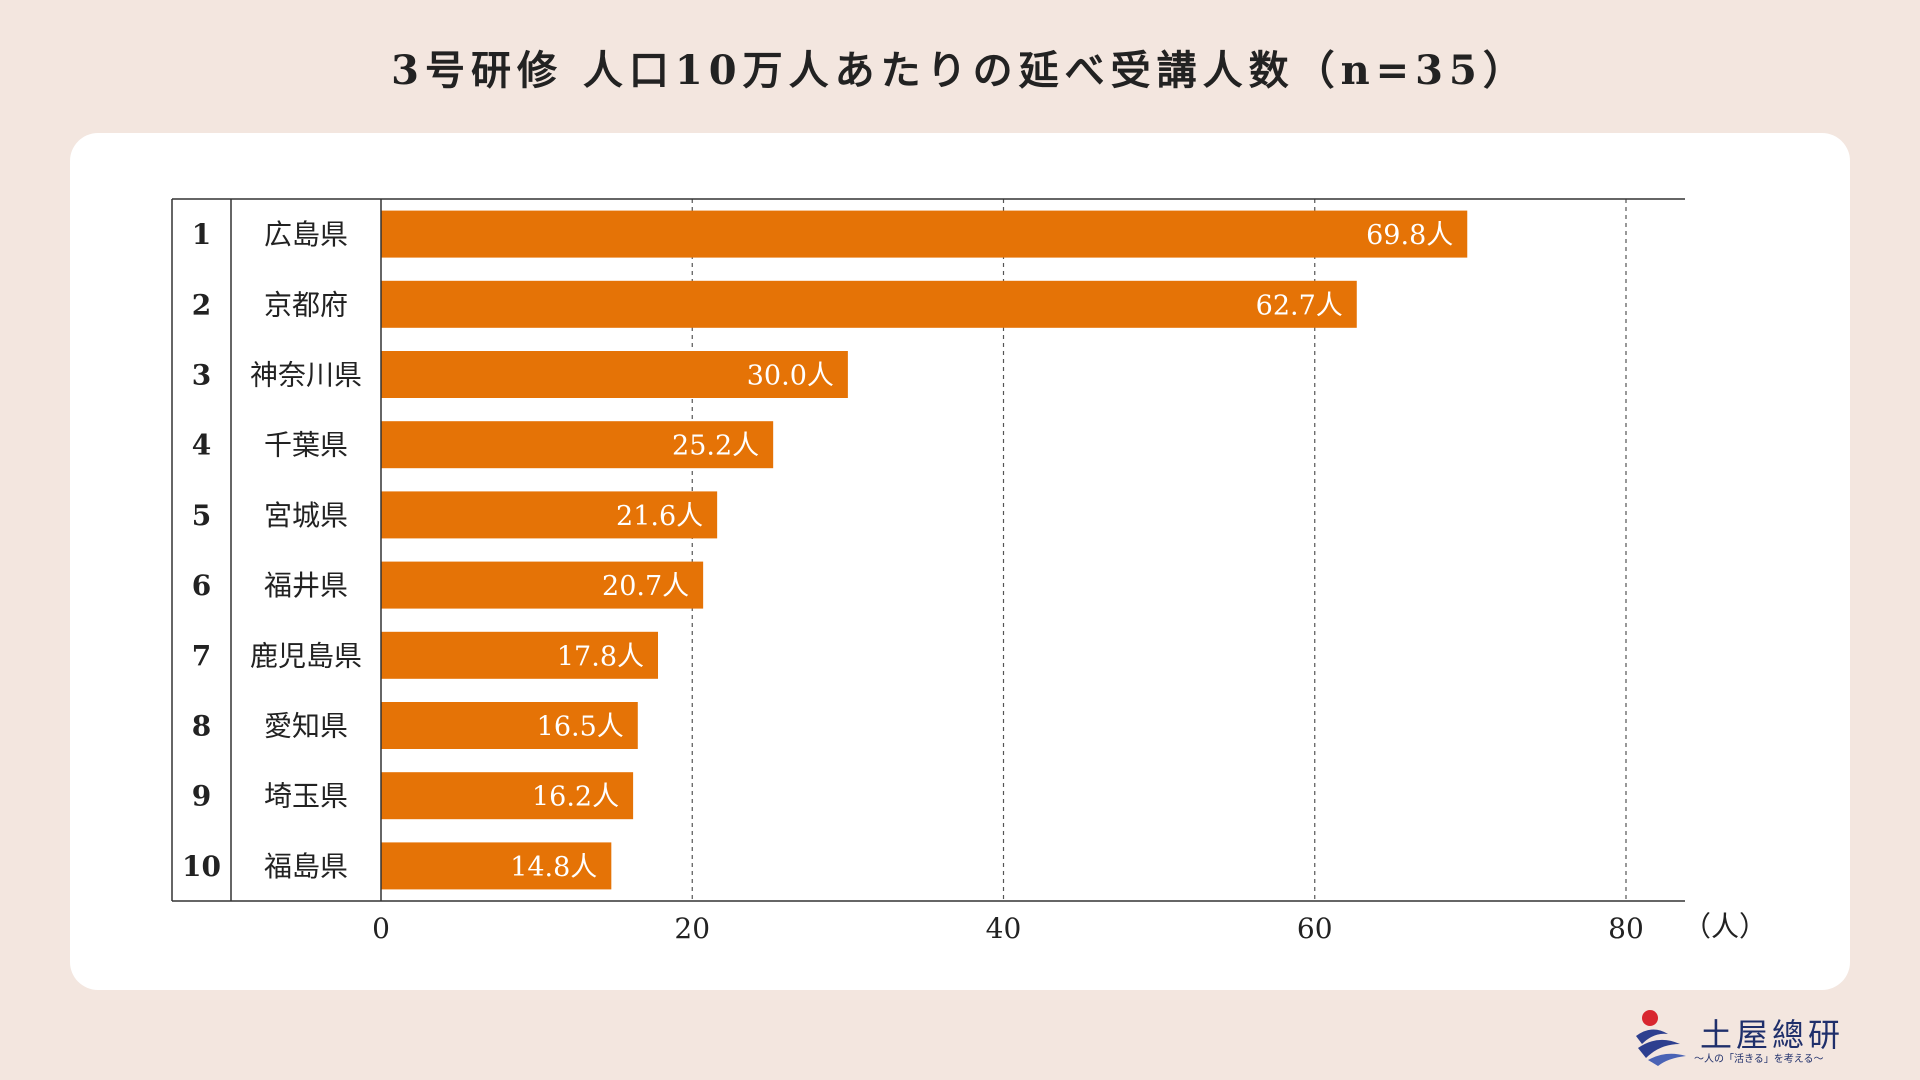  I want to click on x-tick-label: 60, so click(1315, 928).